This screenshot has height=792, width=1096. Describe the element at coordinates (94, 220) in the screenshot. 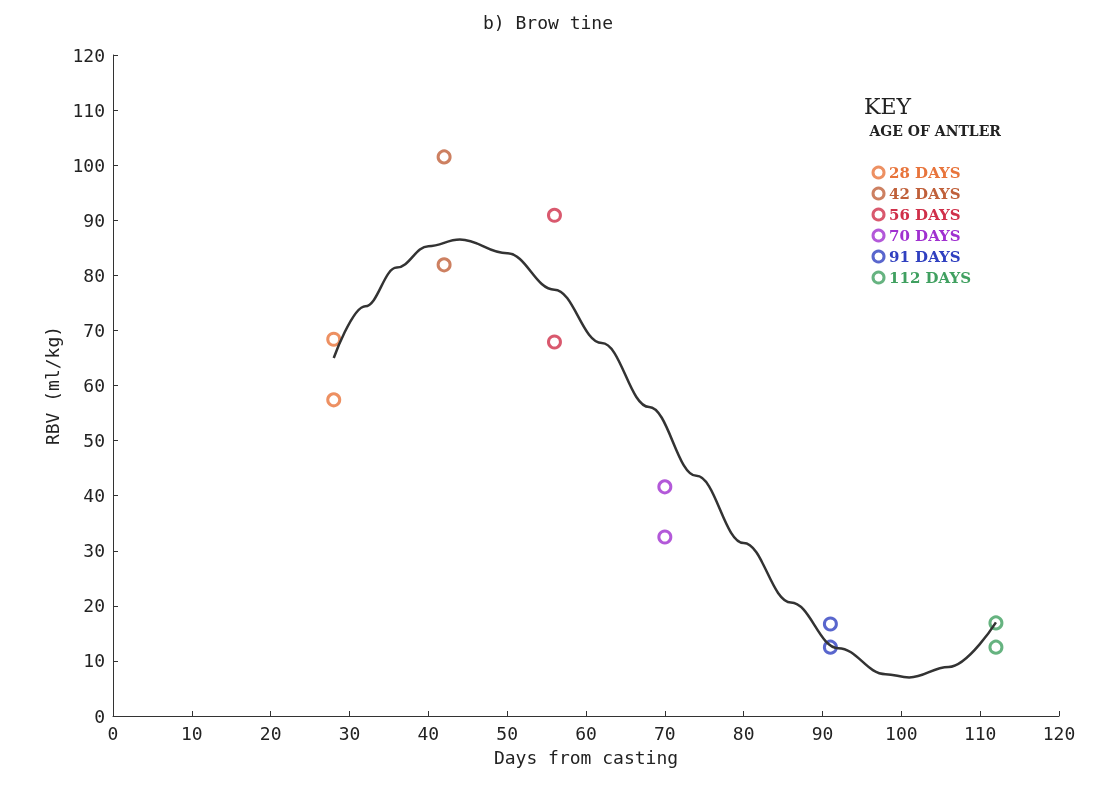

I see `y-tick-label: 90` at that location.